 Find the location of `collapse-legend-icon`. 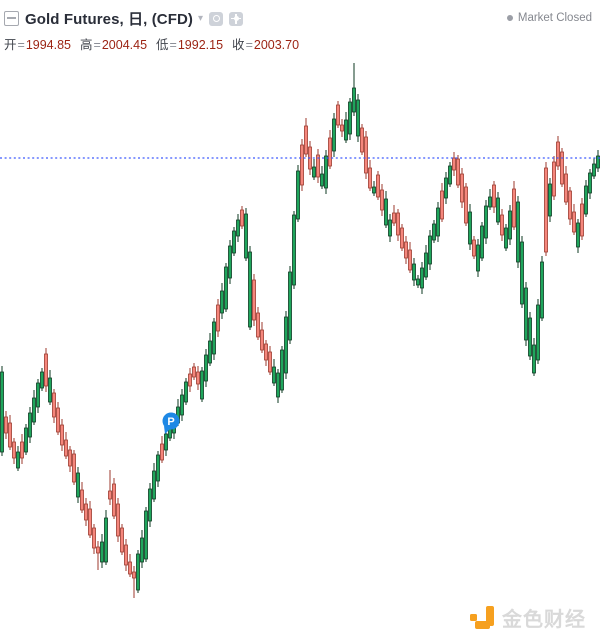

collapse-legend-icon is located at coordinates (11, 18).